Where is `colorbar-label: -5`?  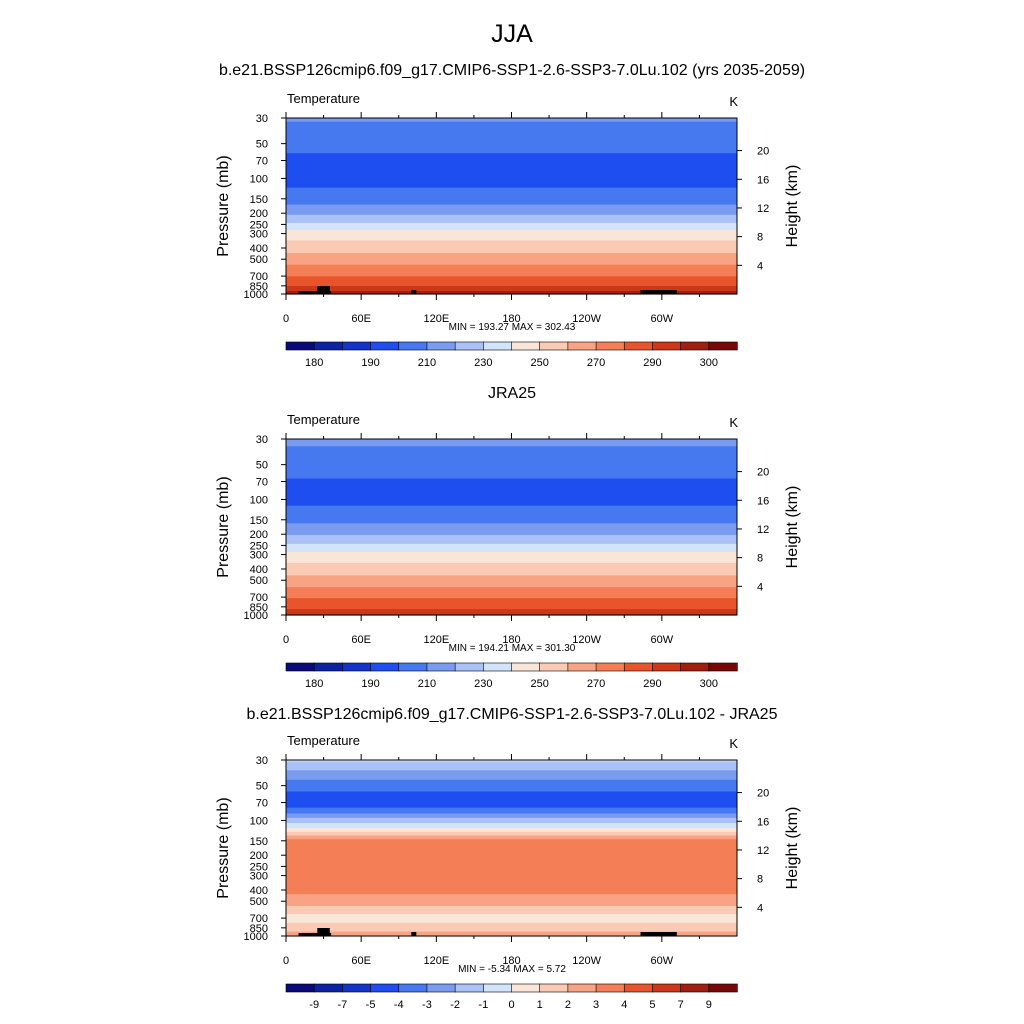
colorbar-label: -5 is located at coordinates (371, 1005).